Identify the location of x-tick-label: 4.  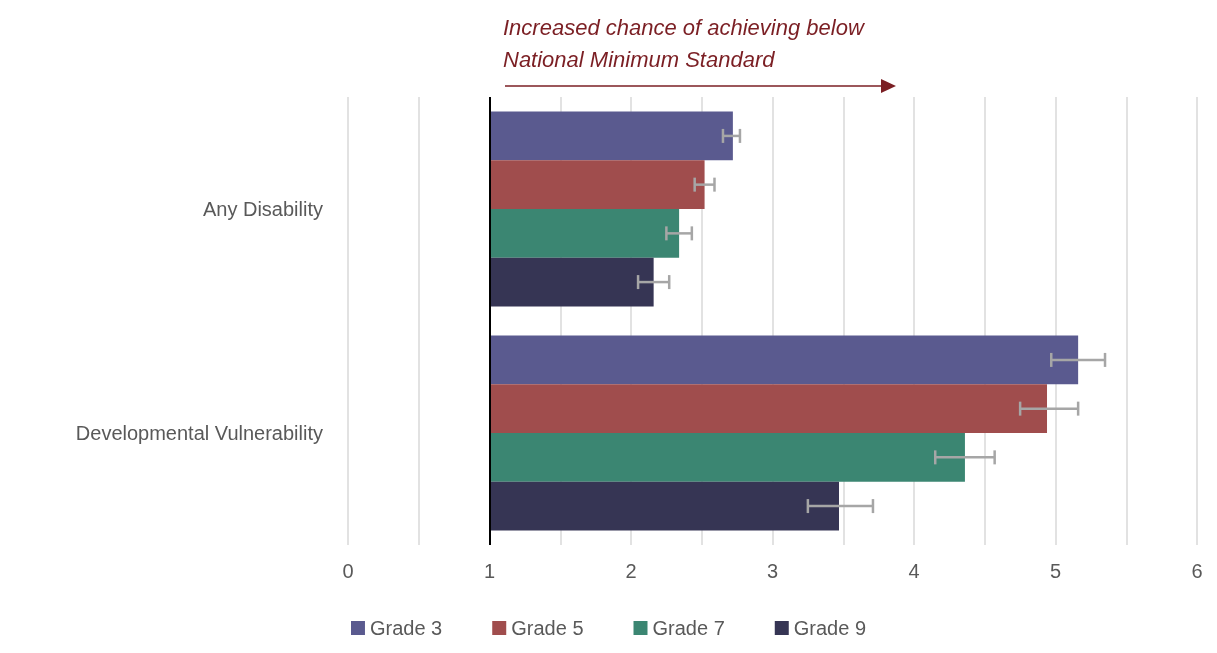
(914, 571).